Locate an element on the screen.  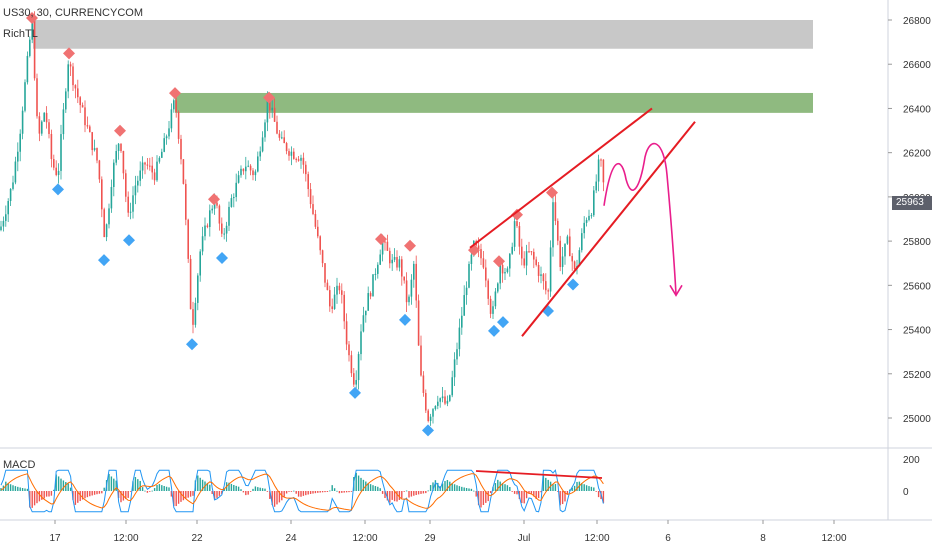
resistance-zone-green is located at coordinates (494, 102).